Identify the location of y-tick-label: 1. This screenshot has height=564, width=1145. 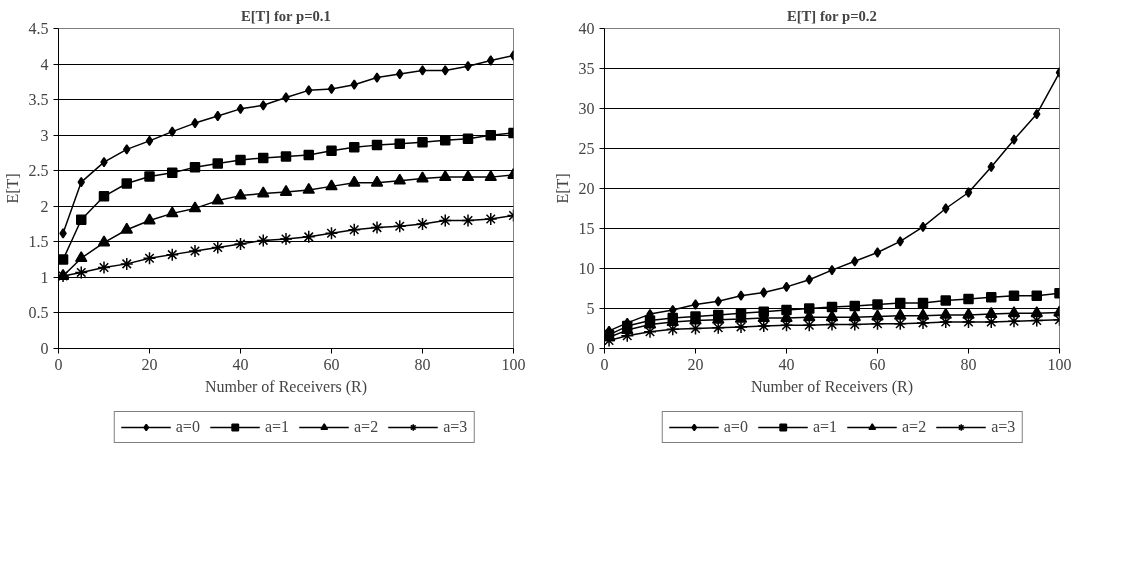
(44, 277).